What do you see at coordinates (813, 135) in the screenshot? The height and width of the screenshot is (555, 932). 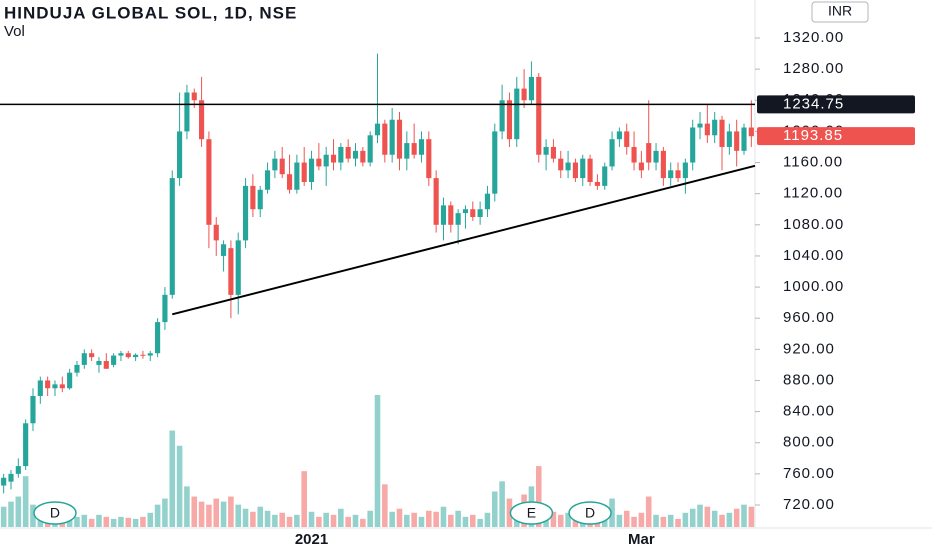 I see `last-price-label: 1193.85` at bounding box center [813, 135].